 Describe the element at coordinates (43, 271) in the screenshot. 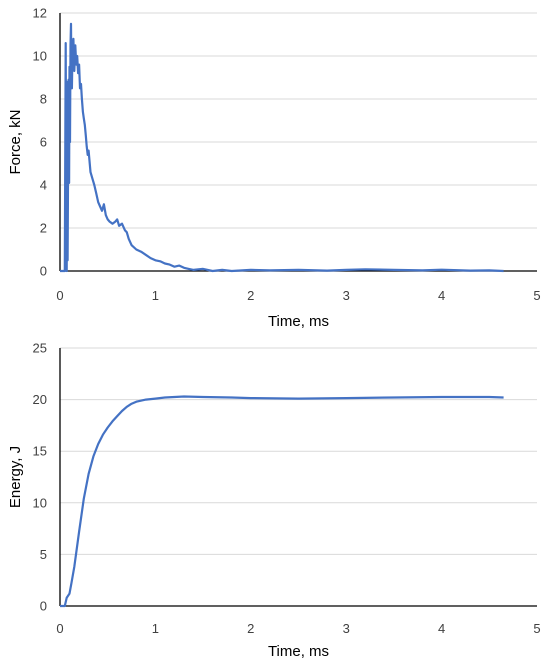

I see `chart-1-y-tick-label-0: 0` at that location.